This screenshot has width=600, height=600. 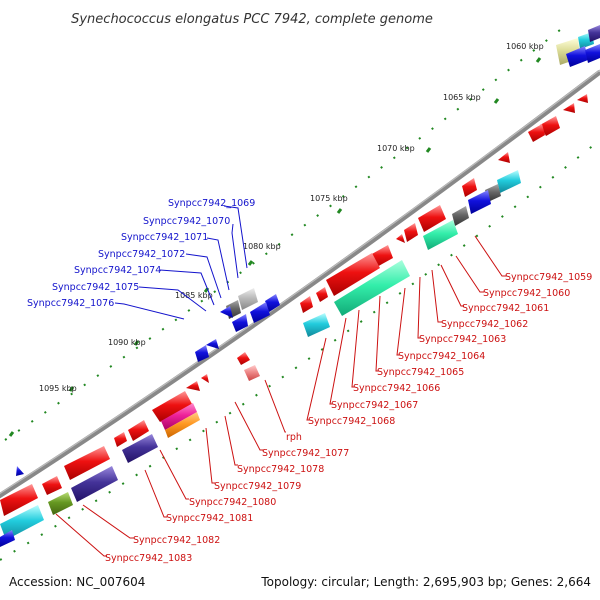 I want to click on gene-label-red: Synpcc7942_1079, so click(x=257, y=486).